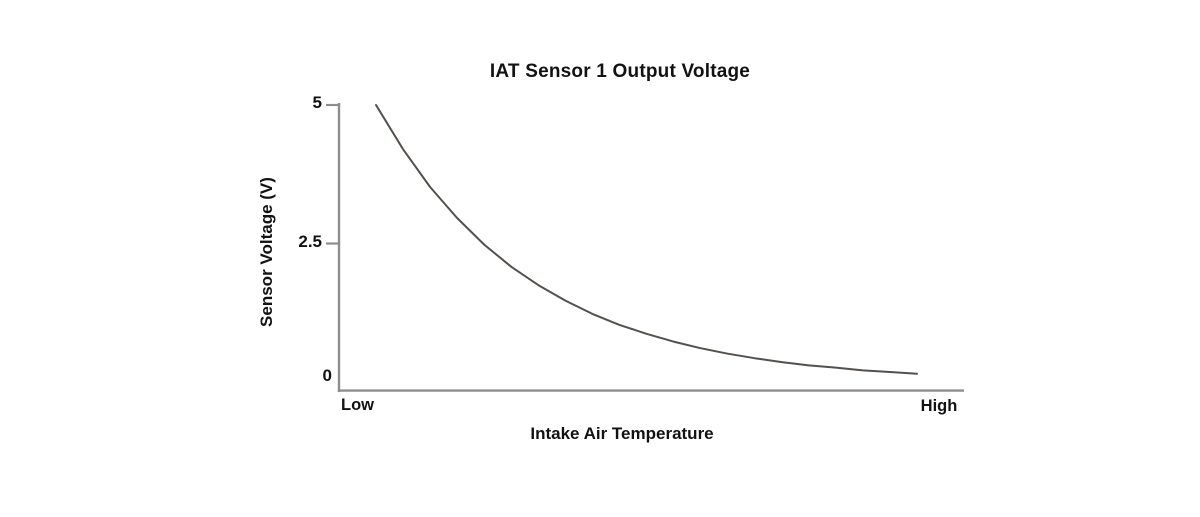  What do you see at coordinates (317, 102) in the screenshot?
I see `y-tick-label-5: 5` at bounding box center [317, 102].